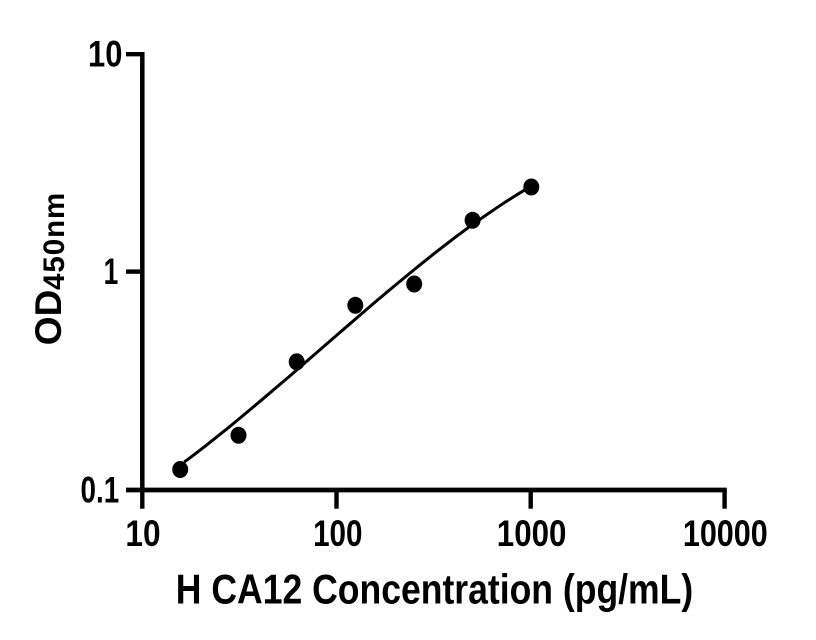 The height and width of the screenshot is (640, 816). I want to click on svg-text: 1000, so click(532, 534).